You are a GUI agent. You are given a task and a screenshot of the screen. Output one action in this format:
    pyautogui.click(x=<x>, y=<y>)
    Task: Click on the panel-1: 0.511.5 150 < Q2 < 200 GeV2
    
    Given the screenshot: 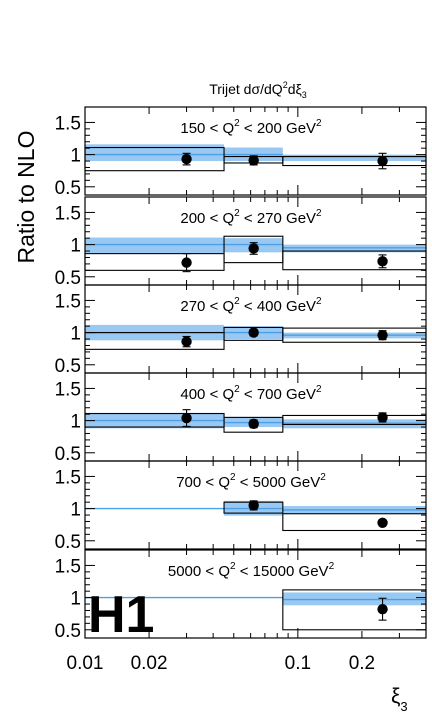 What is the action you would take?
    pyautogui.click(x=241, y=152)
    